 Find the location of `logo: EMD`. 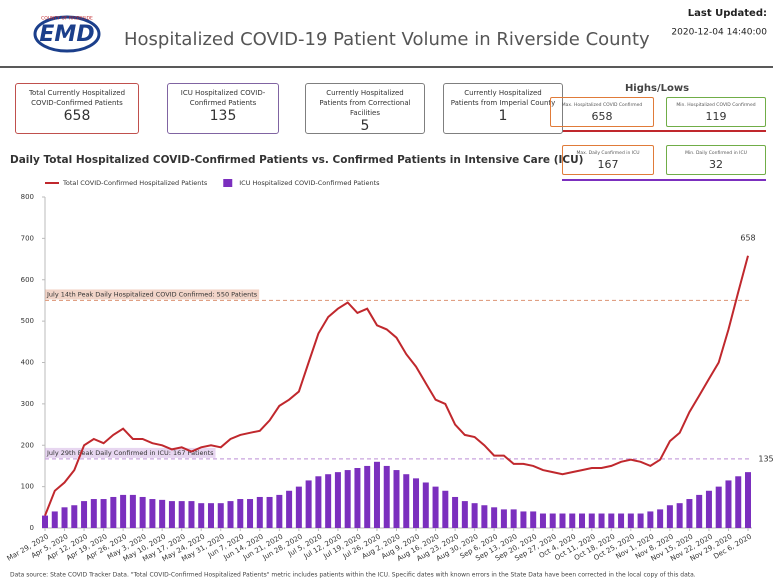

logo: EMD is located at coordinates (66, 34).